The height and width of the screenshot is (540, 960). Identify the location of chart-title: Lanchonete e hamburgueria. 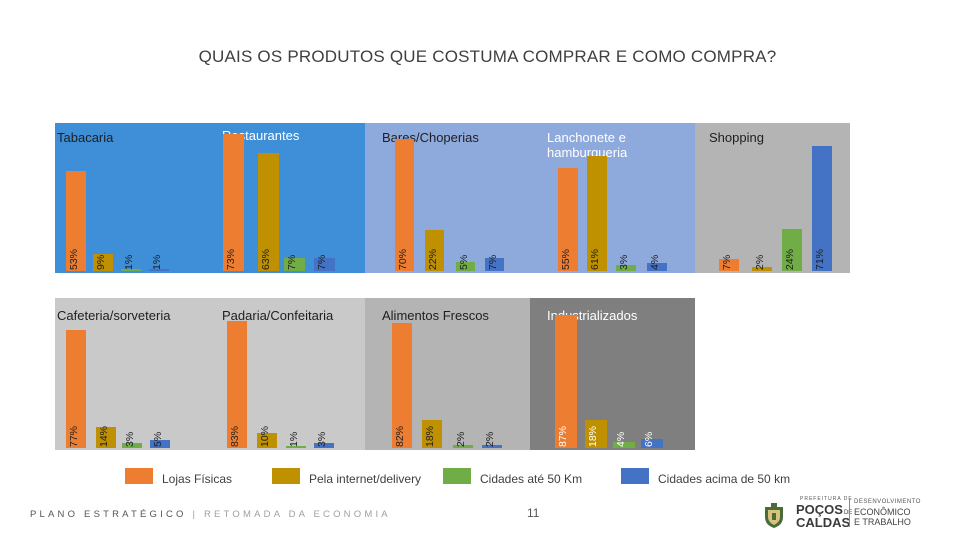
(587, 145).